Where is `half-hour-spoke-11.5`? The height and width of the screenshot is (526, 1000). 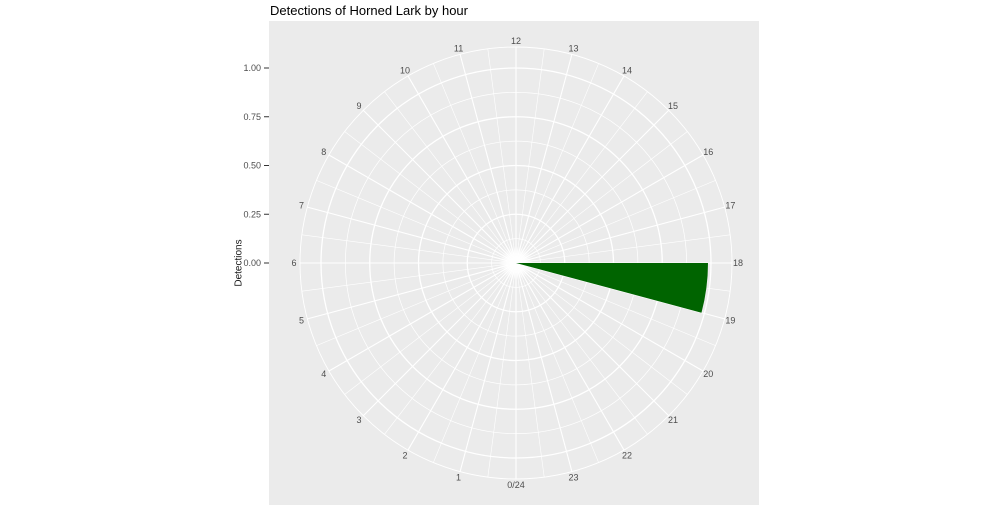 half-hour-spoke-11.5 is located at coordinates (502, 156).